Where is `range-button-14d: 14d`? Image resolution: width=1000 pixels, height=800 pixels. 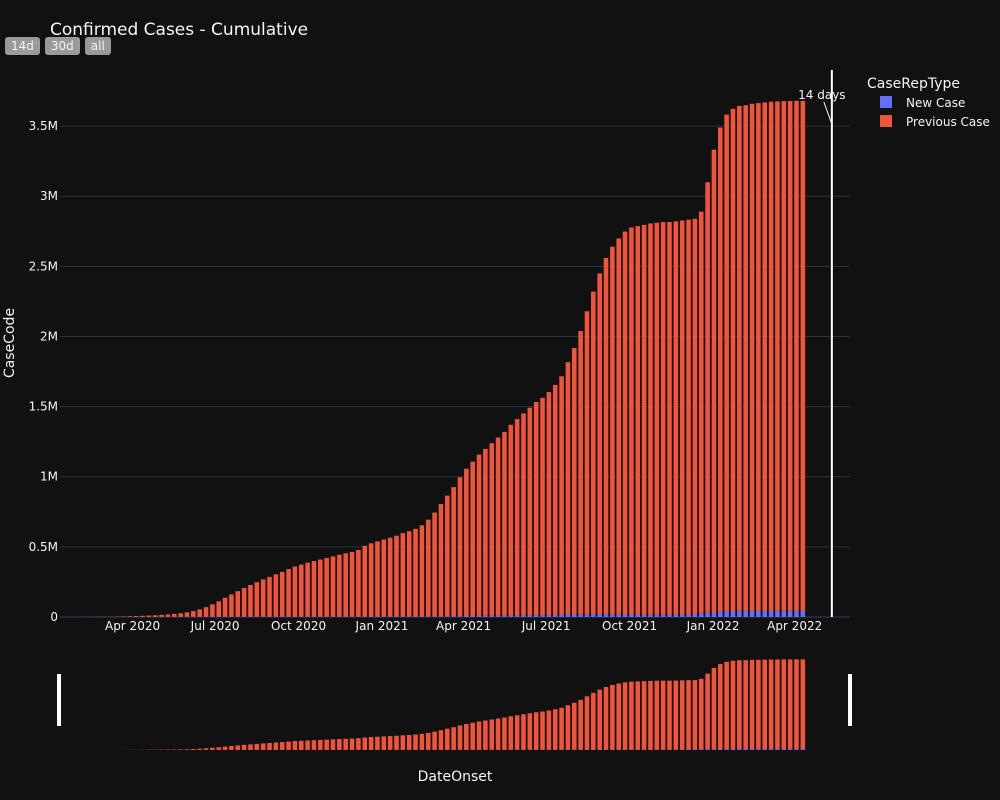 range-button-14d: 14d is located at coordinates (22, 46).